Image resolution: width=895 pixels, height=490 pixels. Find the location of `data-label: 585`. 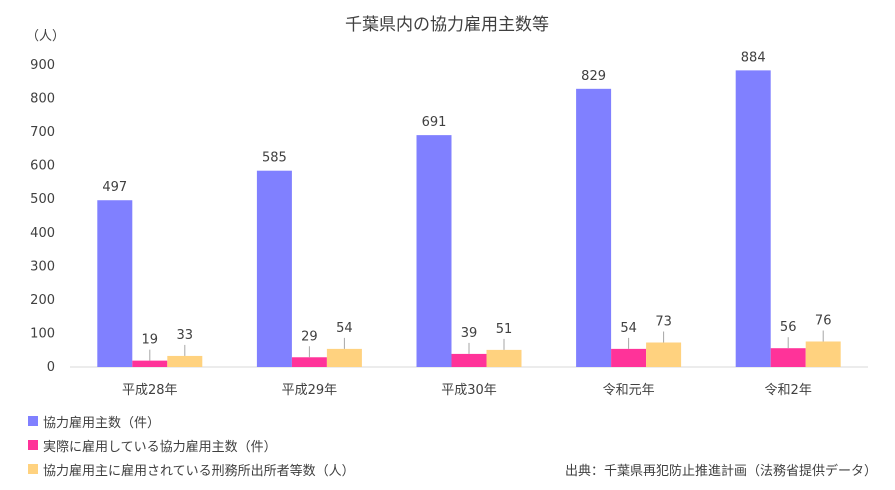

data-label: 585 is located at coordinates (274, 158).